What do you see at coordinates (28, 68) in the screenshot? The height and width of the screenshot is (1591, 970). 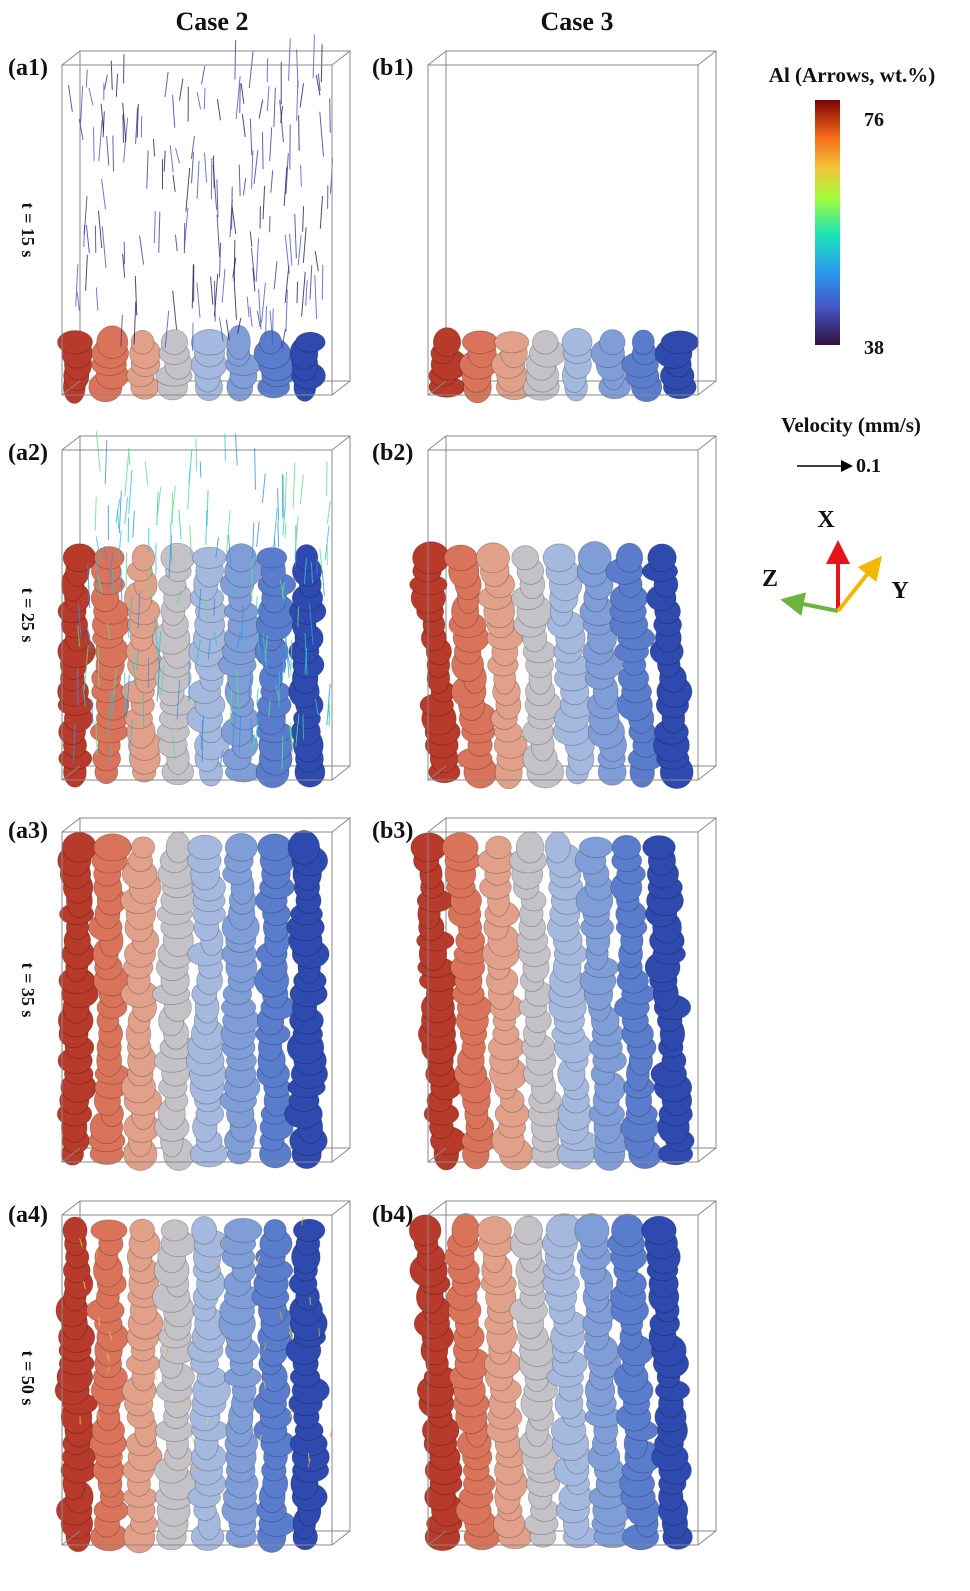 I see `panel-label: (a1)` at bounding box center [28, 68].